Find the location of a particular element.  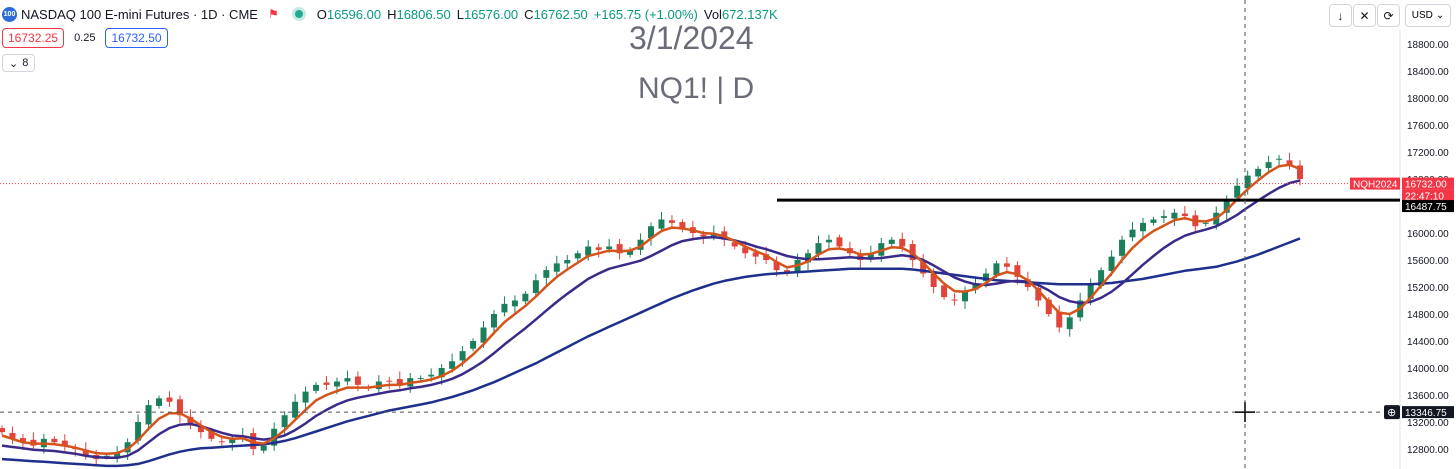

high-value: 16806.50 is located at coordinates (423, 14).